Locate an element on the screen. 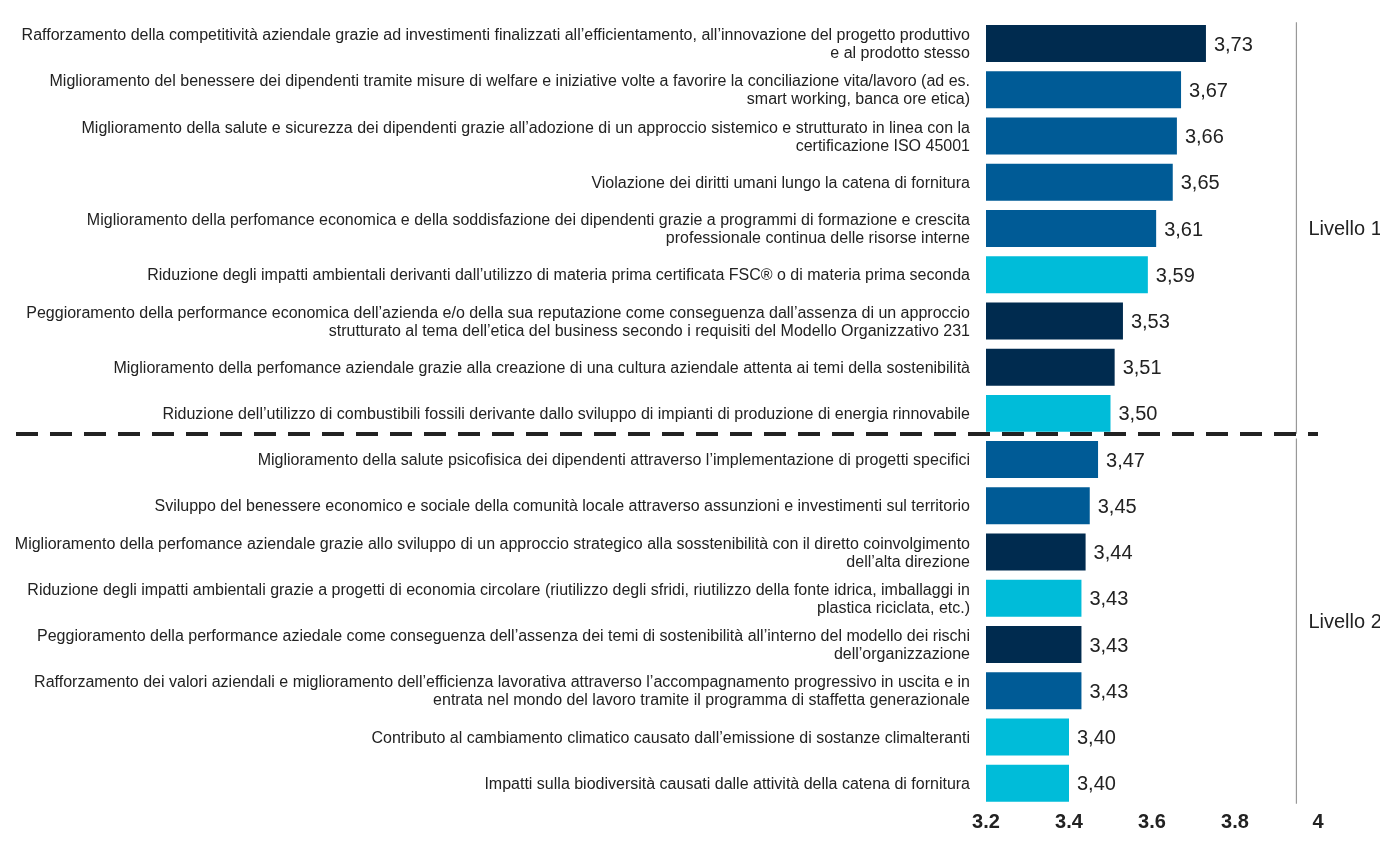 Image resolution: width=1387 pixels, height=850 pixels. y-tick-label: Riduzione degli impatti ambientali derivanti dall’utilizzo di materia prima certificata FSC® o di materia prima seconda is located at coordinates (559, 274).